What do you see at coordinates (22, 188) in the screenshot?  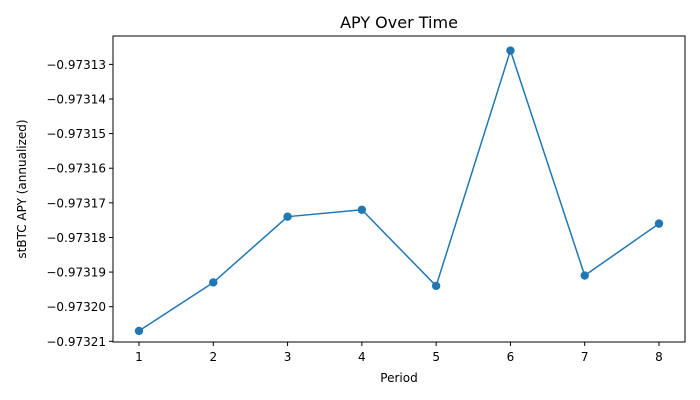 I see `y-axis-label: stBTC APY (annualized)` at bounding box center [22, 188].